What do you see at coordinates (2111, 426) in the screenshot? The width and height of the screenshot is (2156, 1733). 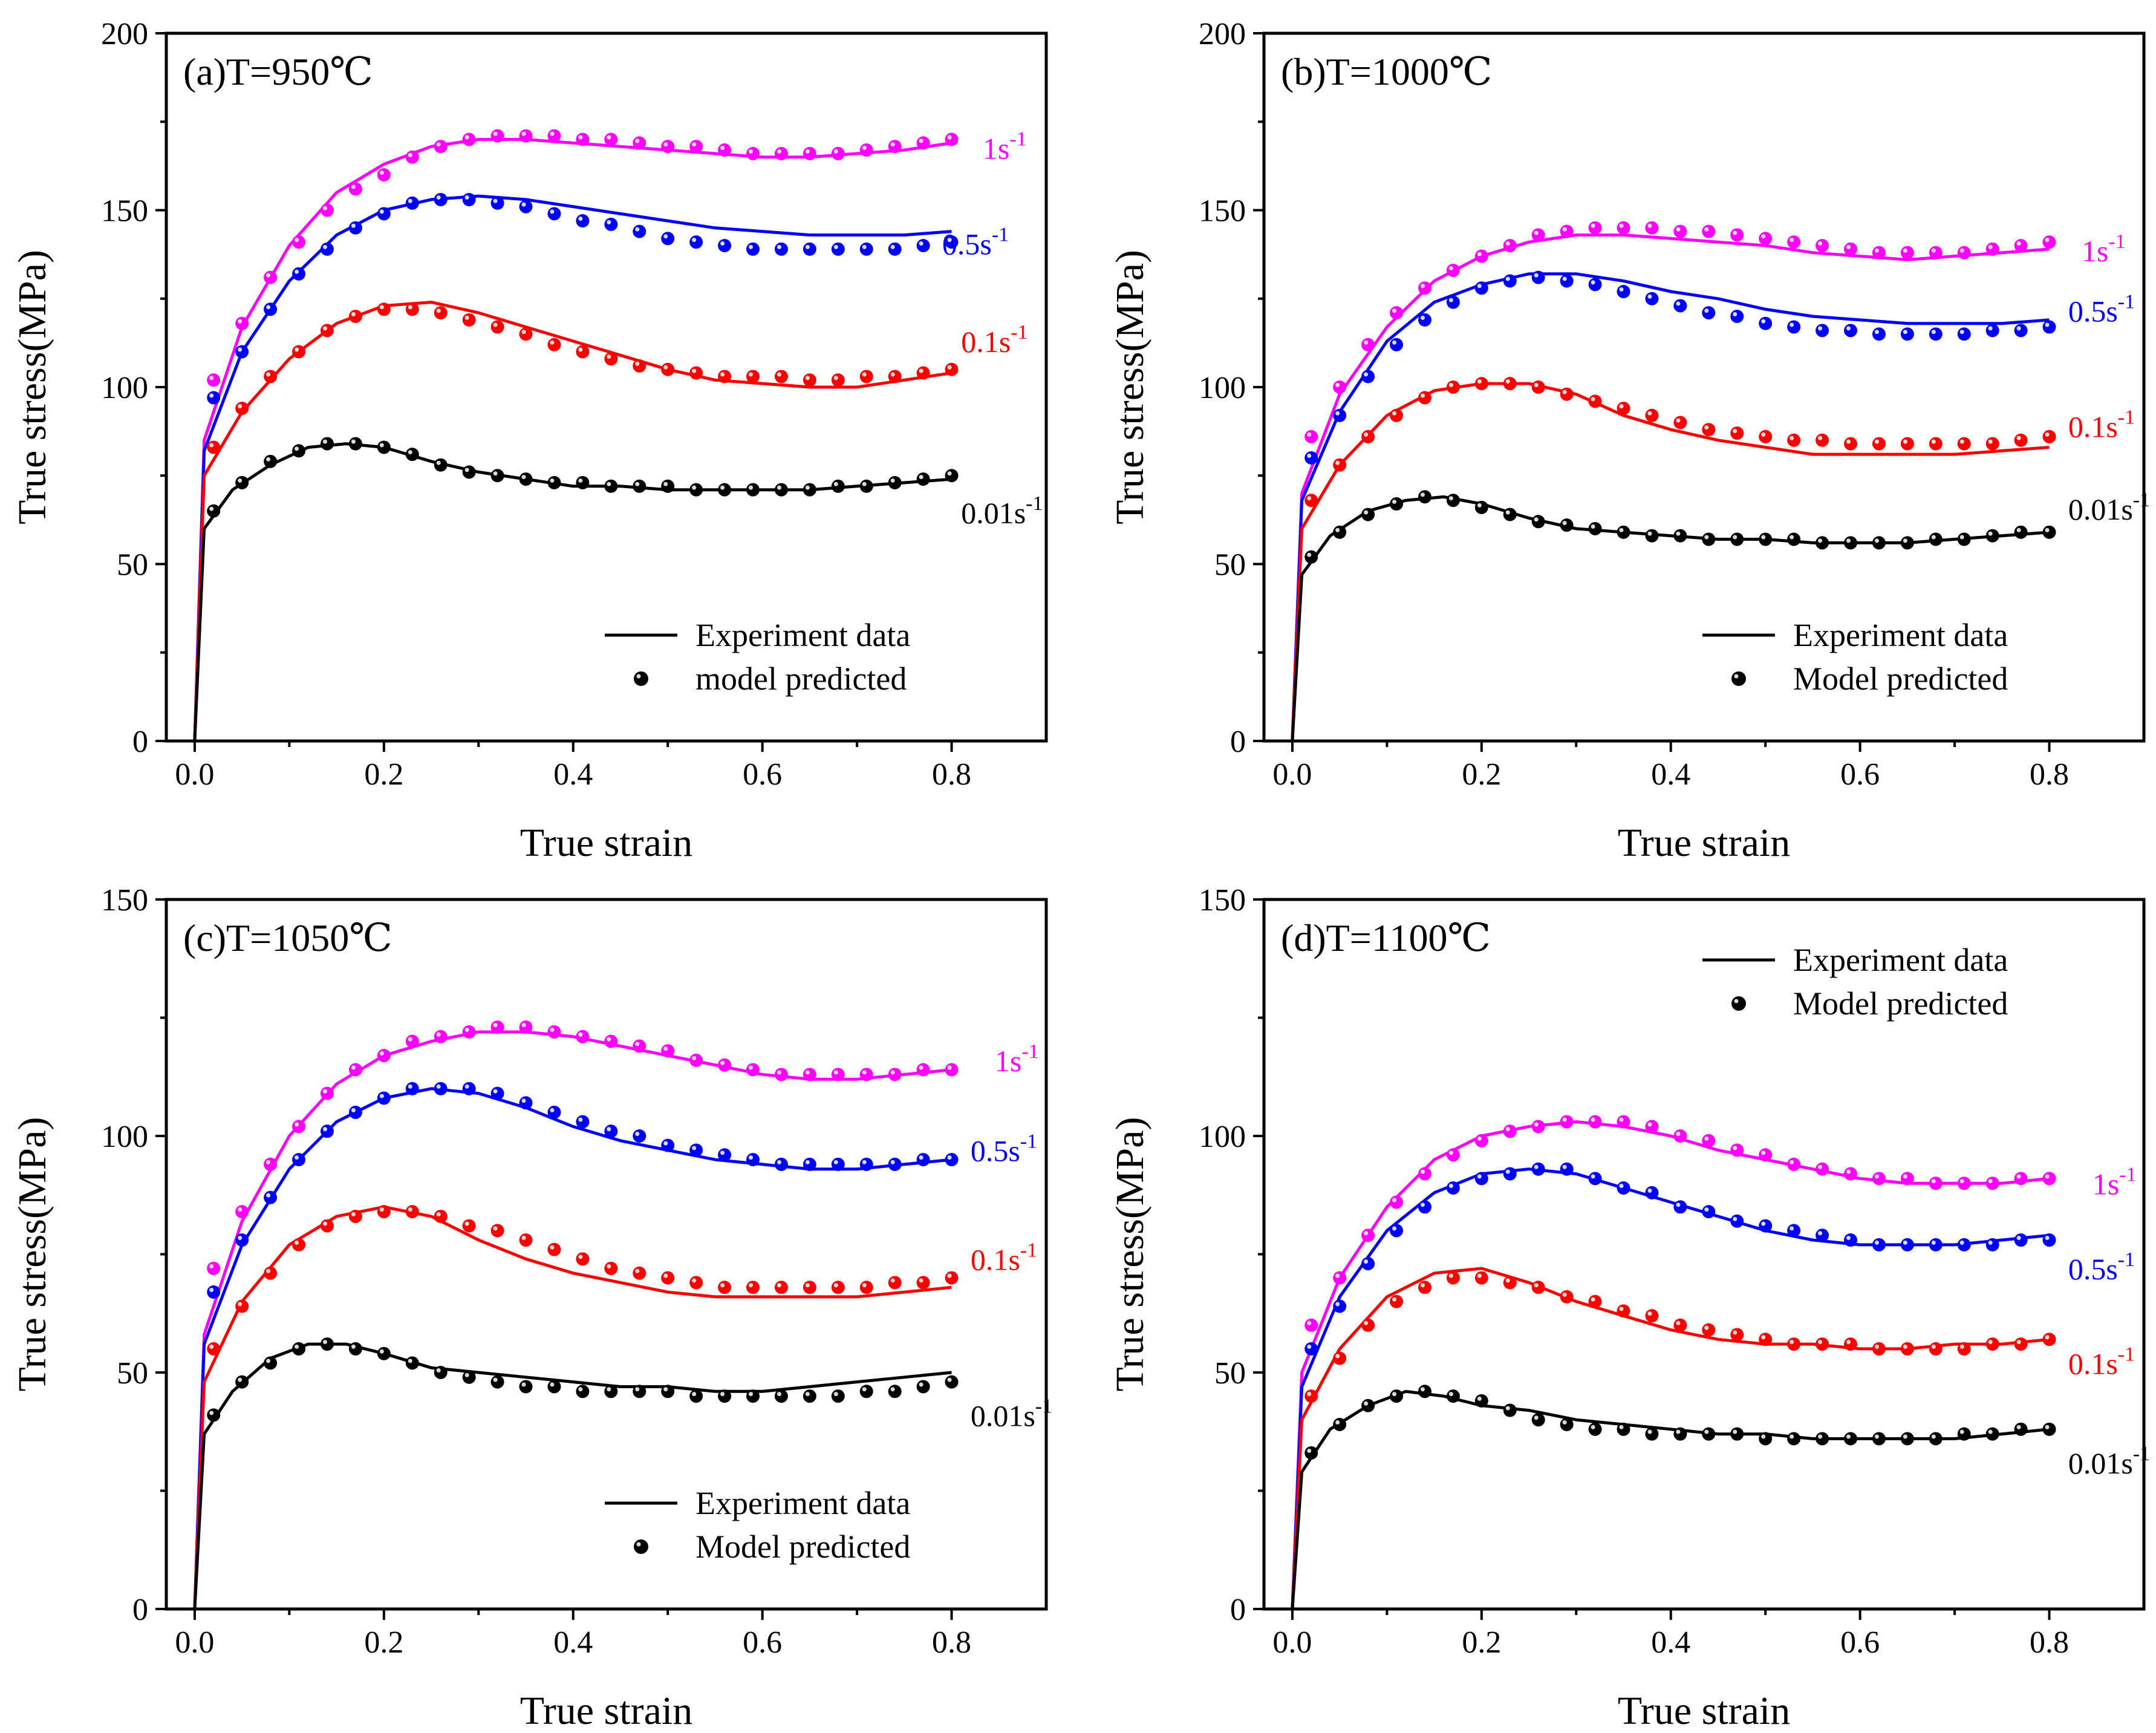 I see `rate-unit: s` at bounding box center [2111, 426].